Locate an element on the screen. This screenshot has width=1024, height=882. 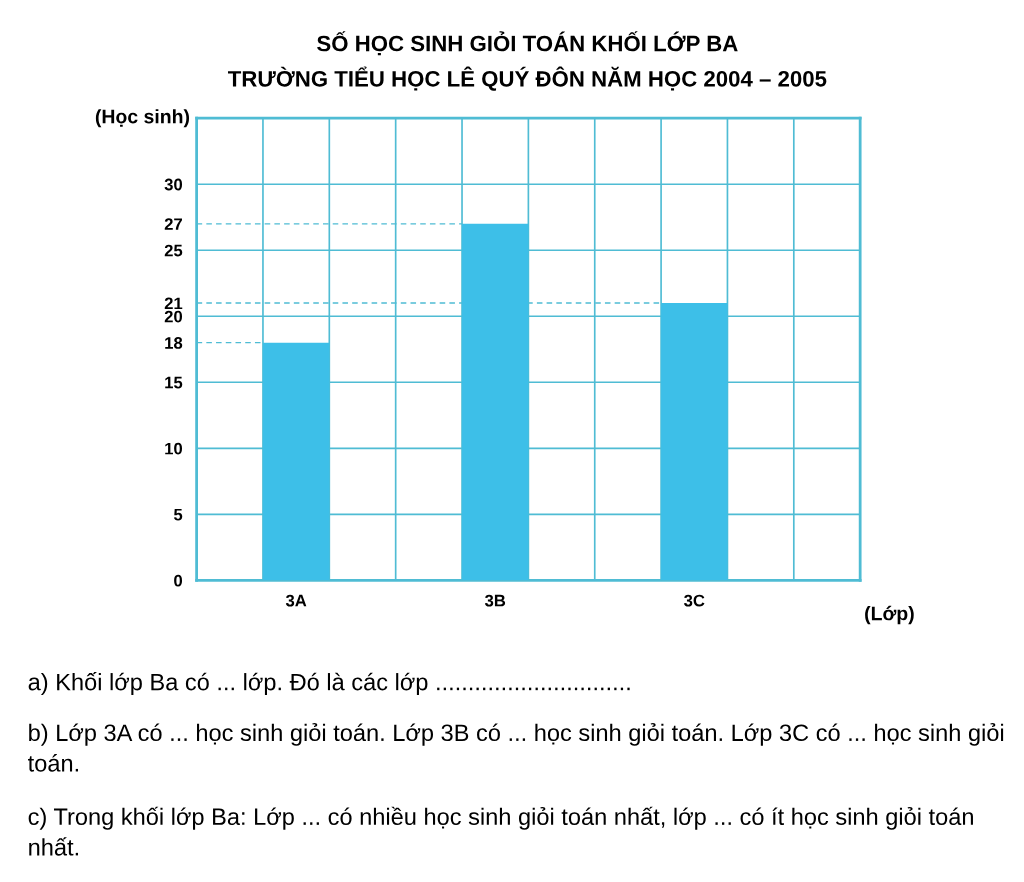
chart-title: SỐ HỌC SINH GIỎI TOÁN KHỐI LỚP BA is located at coordinates (527, 43).